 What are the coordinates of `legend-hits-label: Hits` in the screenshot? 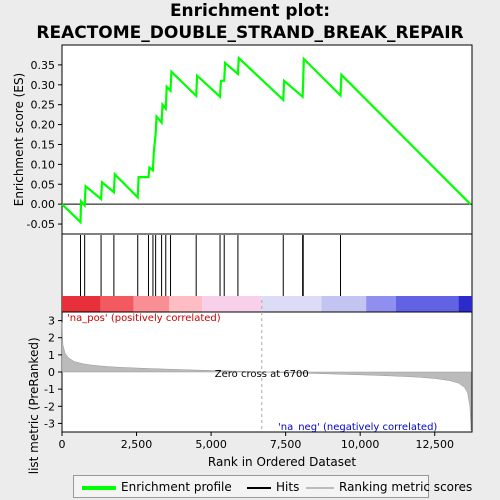 It's located at (288, 487).